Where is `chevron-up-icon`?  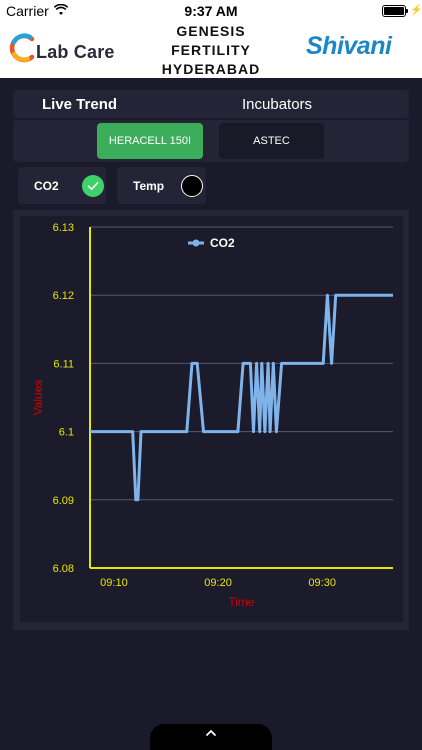 chevron-up-icon is located at coordinates (211, 733).